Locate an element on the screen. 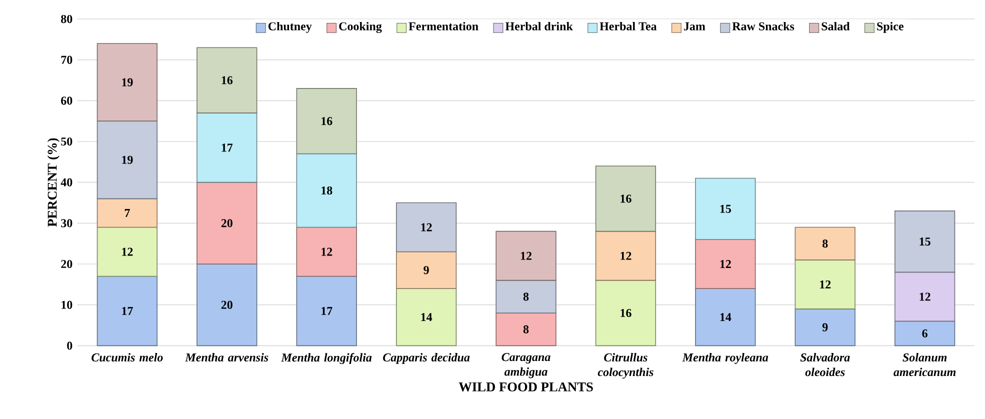 This screenshot has width=985, height=419. legend-label: Herbal drink is located at coordinates (539, 26).